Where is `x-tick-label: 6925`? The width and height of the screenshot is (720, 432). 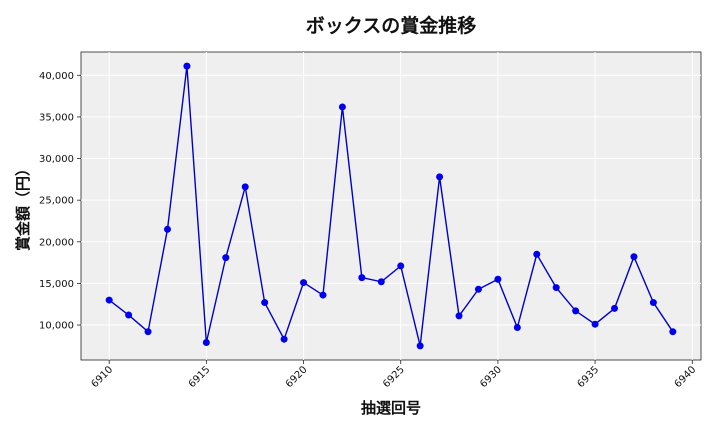
x-tick-label: 6925 is located at coordinates (394, 377).